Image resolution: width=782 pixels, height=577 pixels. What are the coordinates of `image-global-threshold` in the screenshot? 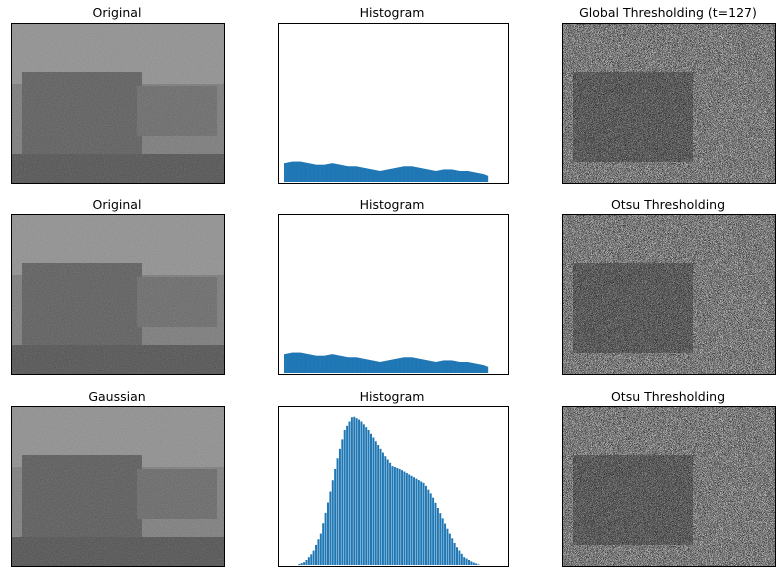 It's located at (669, 103).